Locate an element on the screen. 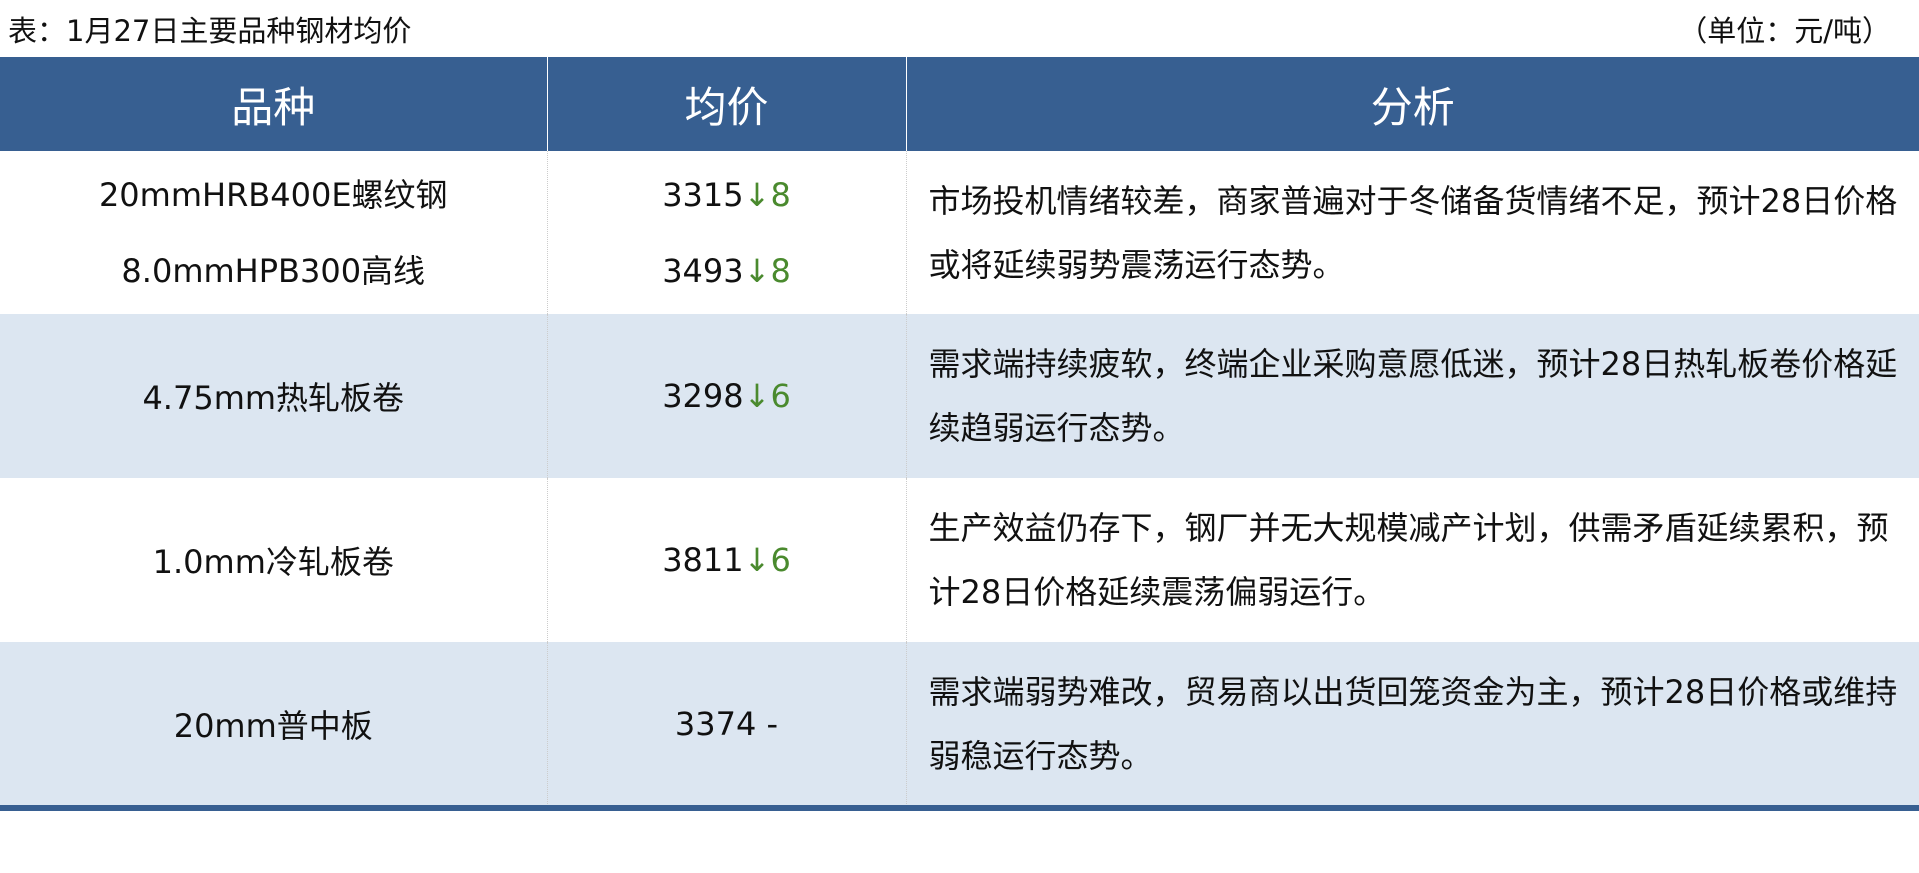 The width and height of the screenshot is (1919, 873). price-value: 3493 is located at coordinates (703, 270).